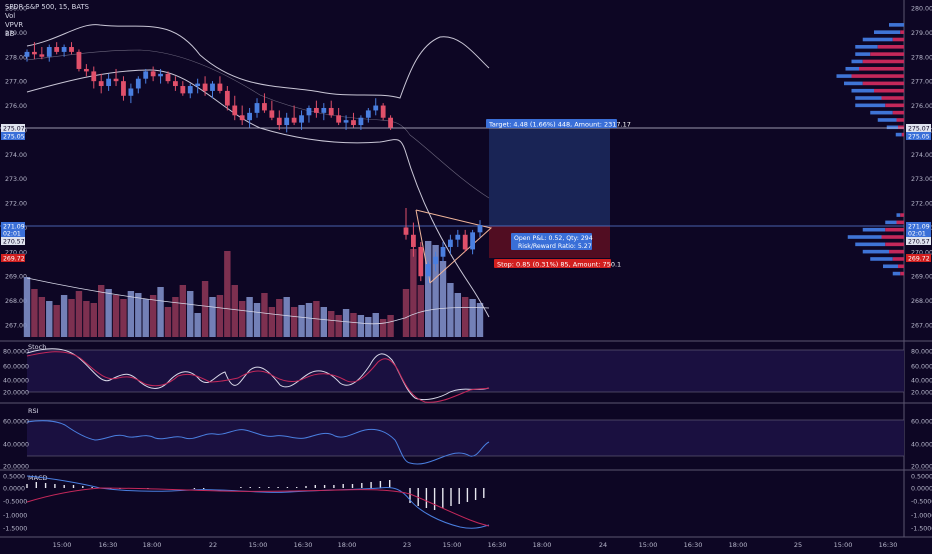  What do you see at coordinates (16, 277) in the screenshot?
I see `left-price-tick: 269.00` at bounding box center [16, 277].